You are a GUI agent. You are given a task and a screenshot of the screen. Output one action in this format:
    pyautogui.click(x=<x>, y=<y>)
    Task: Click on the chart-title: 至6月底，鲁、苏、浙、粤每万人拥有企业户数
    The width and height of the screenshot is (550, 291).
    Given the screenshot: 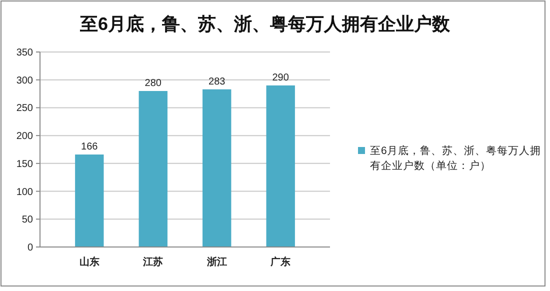 What is the action you would take?
    pyautogui.click(x=265, y=24)
    